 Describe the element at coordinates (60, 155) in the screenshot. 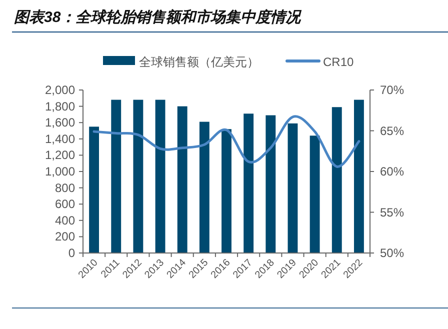

I see `y-tick-label: 1,200` at that location.